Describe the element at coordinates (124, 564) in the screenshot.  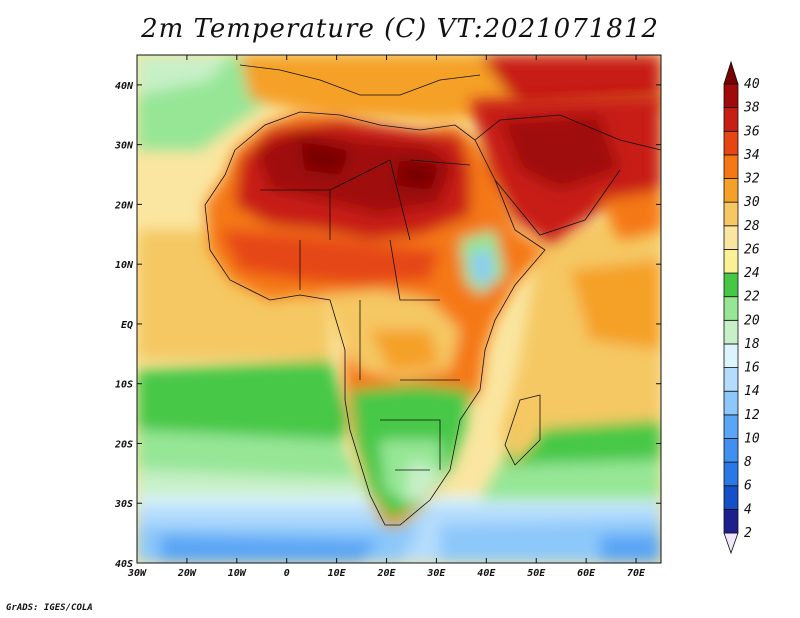
I see `lat-tick-label: 40S` at that location.